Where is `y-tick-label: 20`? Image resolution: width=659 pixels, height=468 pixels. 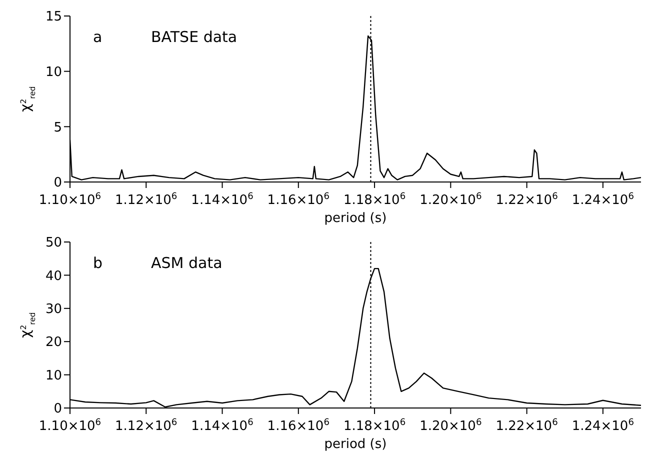
y-tick-label: 20 is located at coordinates (53, 342).